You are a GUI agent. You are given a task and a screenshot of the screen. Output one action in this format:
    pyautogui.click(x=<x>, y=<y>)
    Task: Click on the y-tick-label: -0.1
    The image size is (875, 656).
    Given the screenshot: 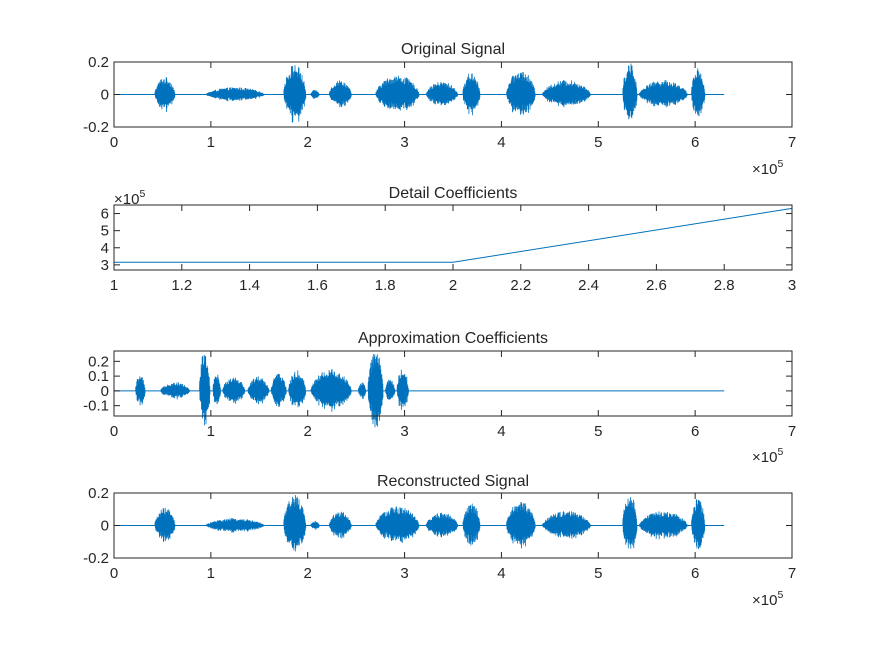 What is the action you would take?
    pyautogui.click(x=96, y=406)
    